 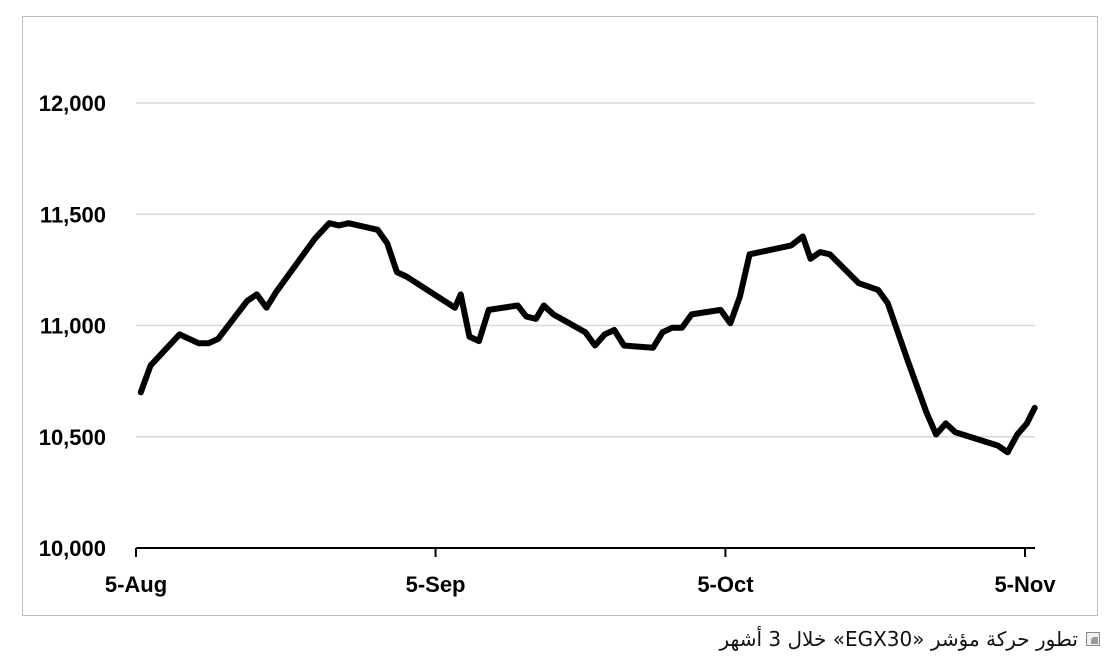 I want to click on y-tick-label: 10,000, so click(x=72, y=548).